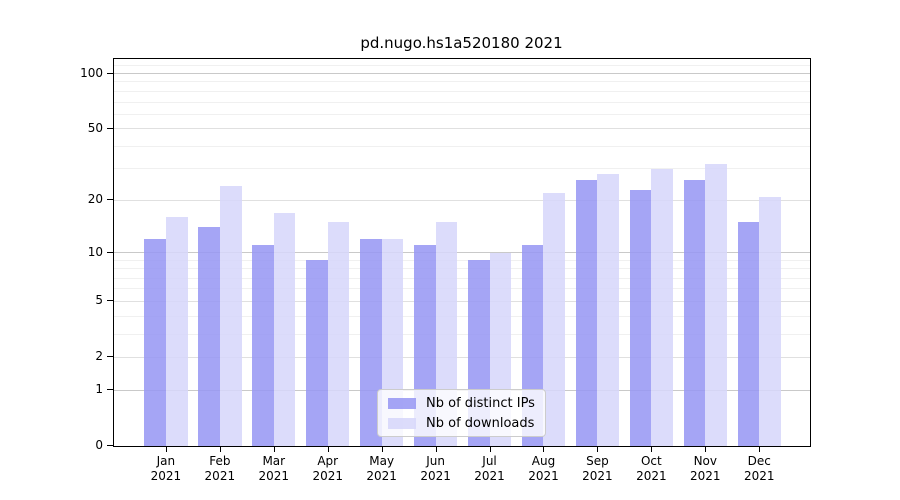 This screenshot has width=900, height=500. I want to click on bar-distinct-ips-dec, so click(748, 334).